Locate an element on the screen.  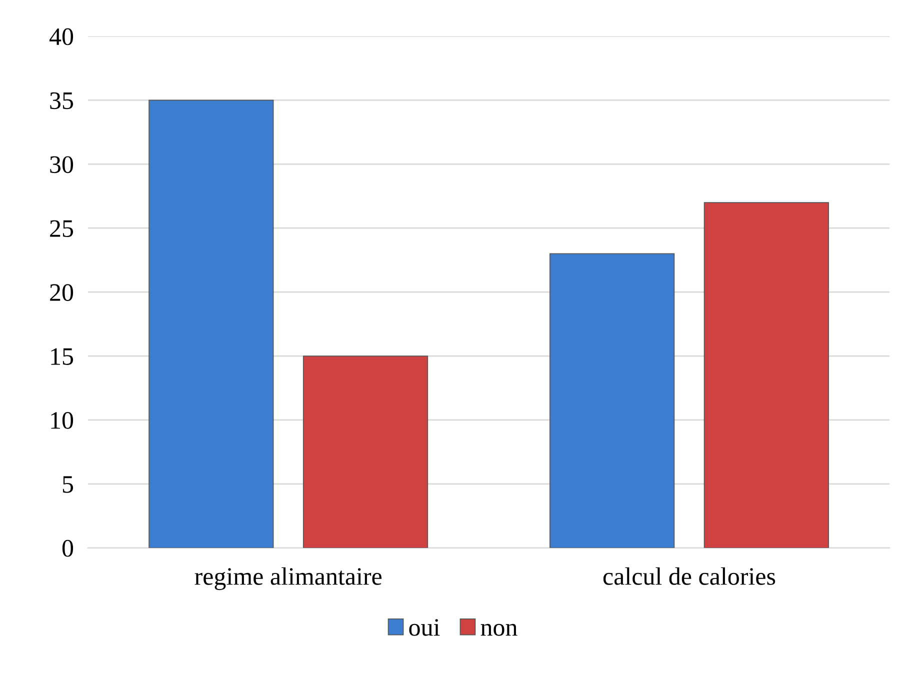
x-tick-label: regime alimantaire is located at coordinates (288, 578).